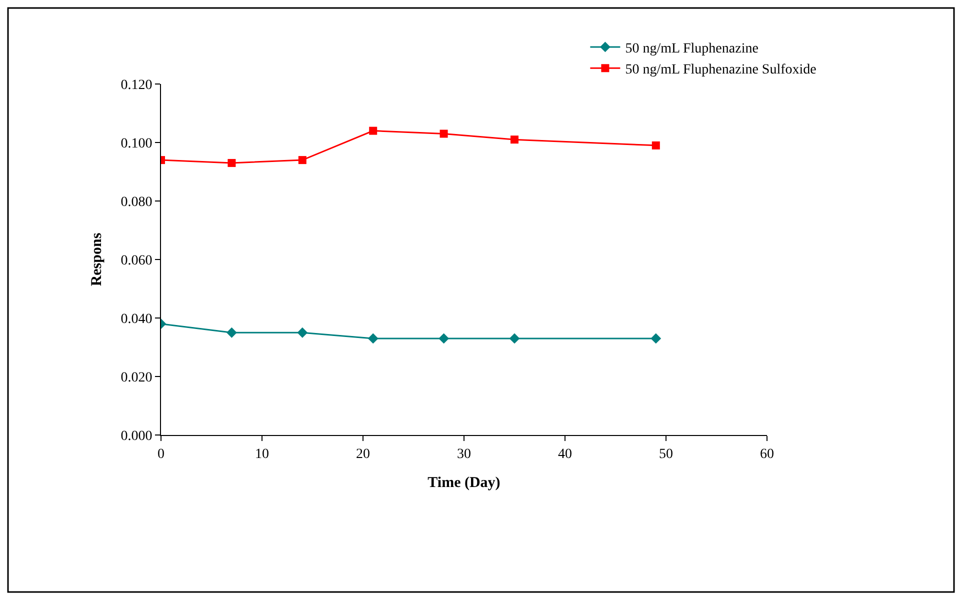  What do you see at coordinates (136, 260) in the screenshot?
I see `y-tick-label: 0.060` at bounding box center [136, 260].